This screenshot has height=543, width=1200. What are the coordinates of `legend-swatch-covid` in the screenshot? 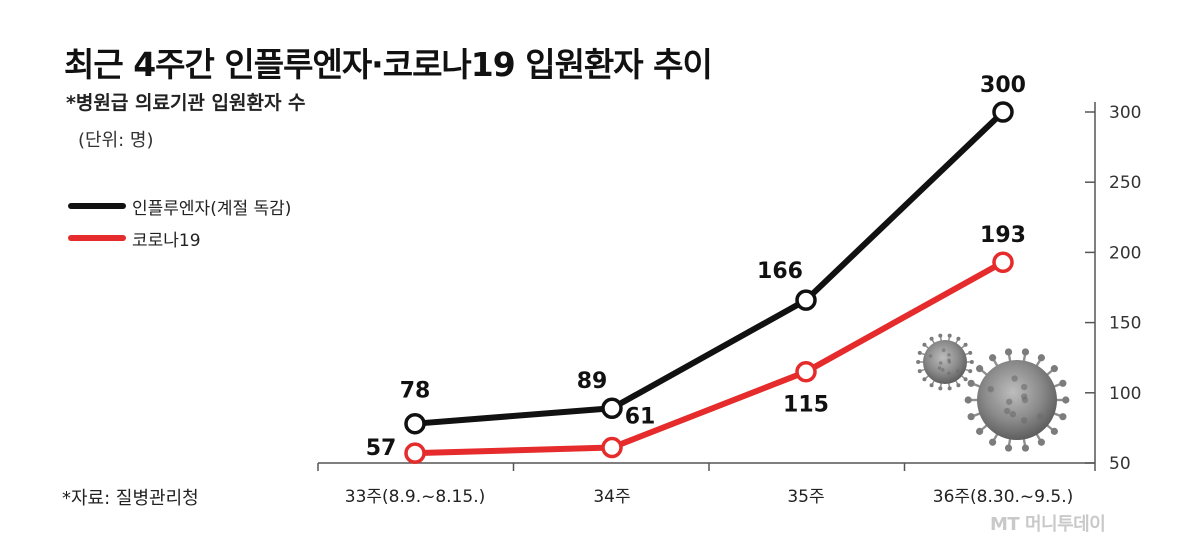 It's located at (97, 238).